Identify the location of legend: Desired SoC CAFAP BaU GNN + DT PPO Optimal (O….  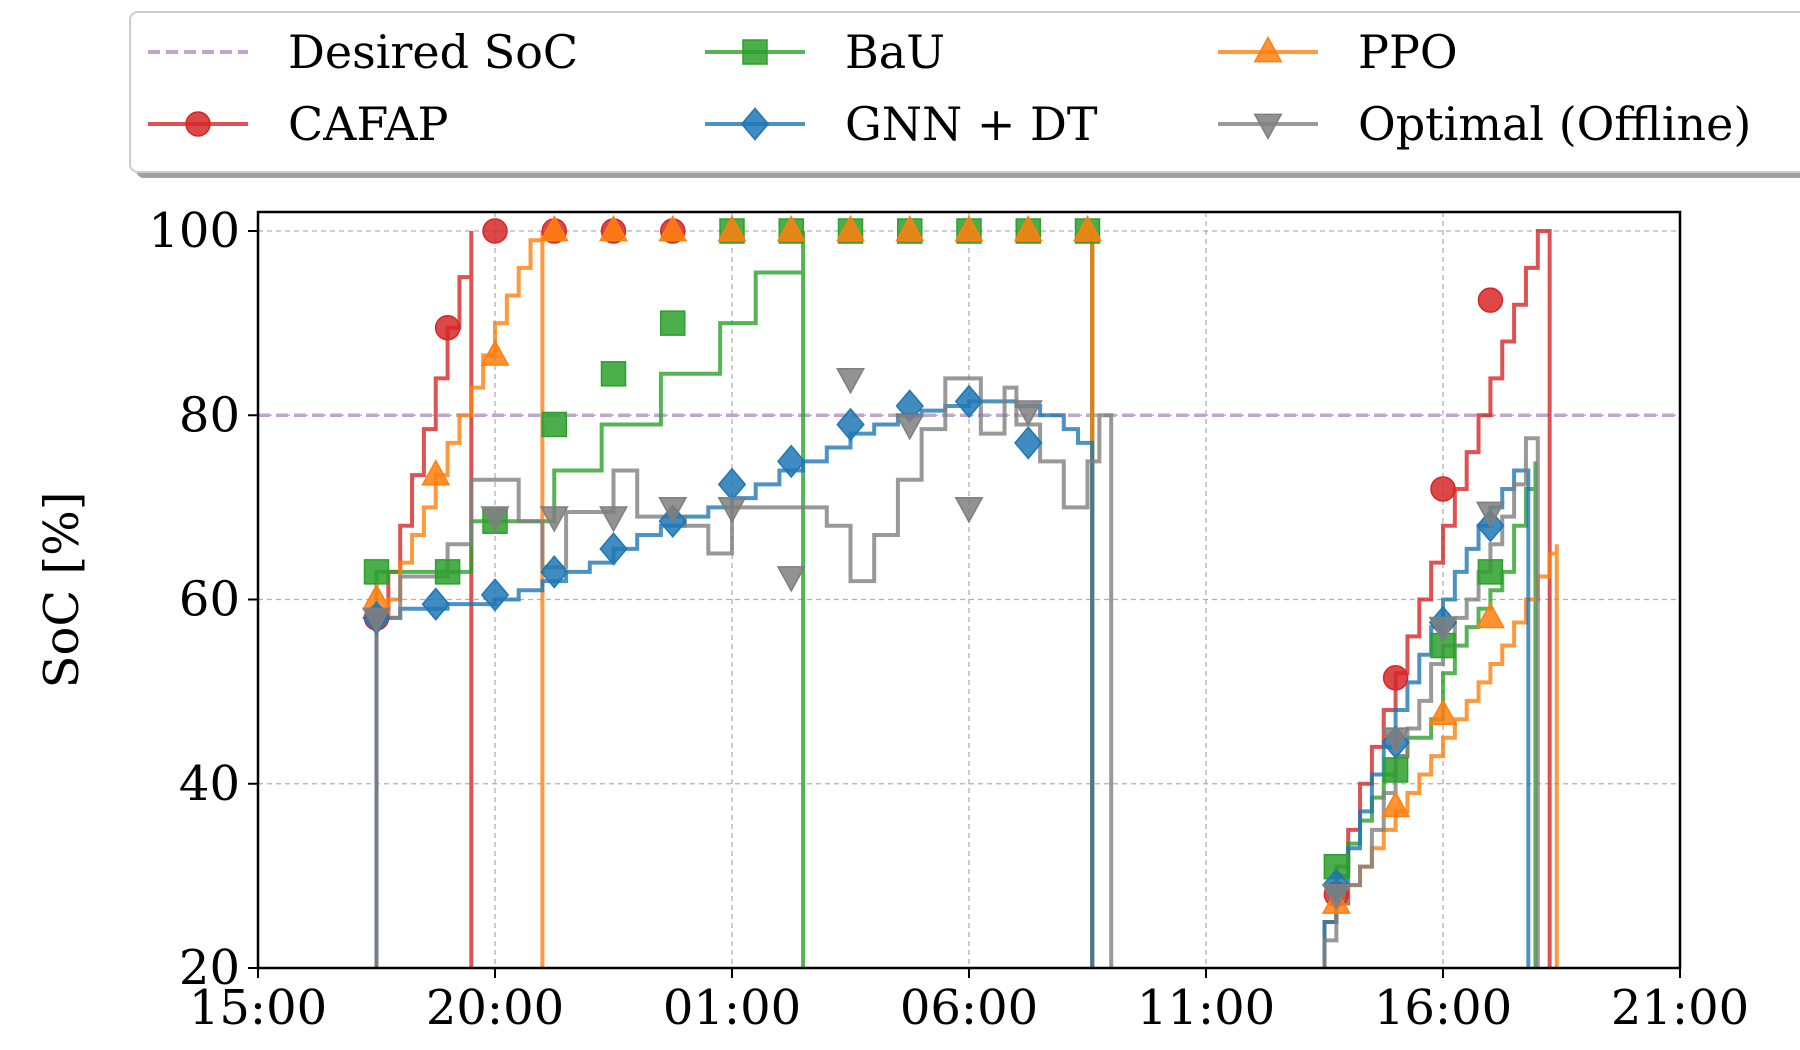
(964, 94).